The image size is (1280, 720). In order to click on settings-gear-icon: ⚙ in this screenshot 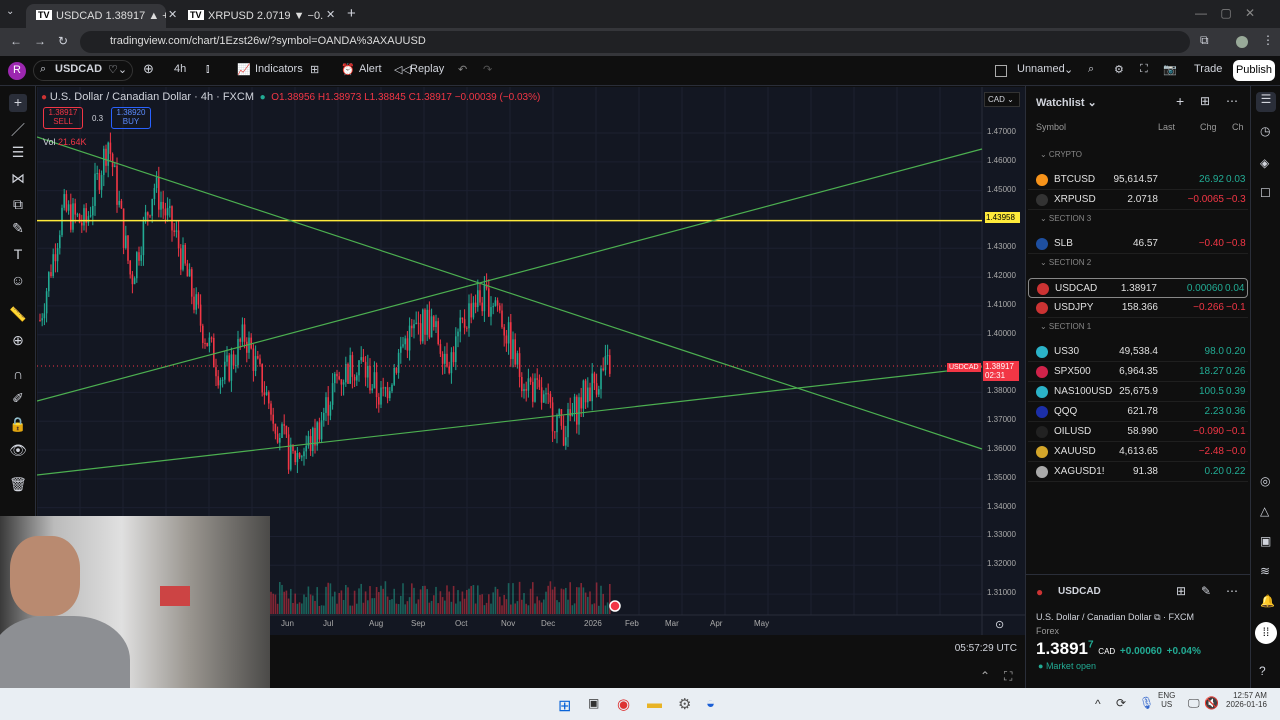, I will do `click(1119, 70)`.